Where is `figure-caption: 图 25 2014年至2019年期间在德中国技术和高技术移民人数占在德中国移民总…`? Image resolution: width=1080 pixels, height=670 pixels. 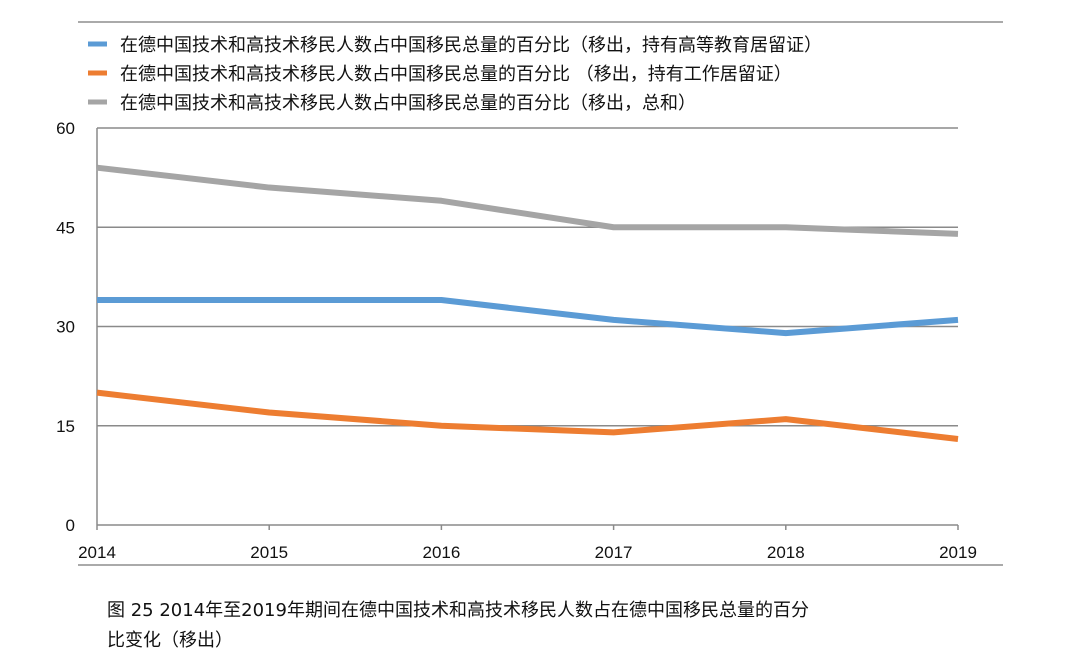 figure-caption: 图 25 2014年至2019年期间在德中国技术和高技术移民人数占在德中国移民总… is located at coordinates (547, 626).